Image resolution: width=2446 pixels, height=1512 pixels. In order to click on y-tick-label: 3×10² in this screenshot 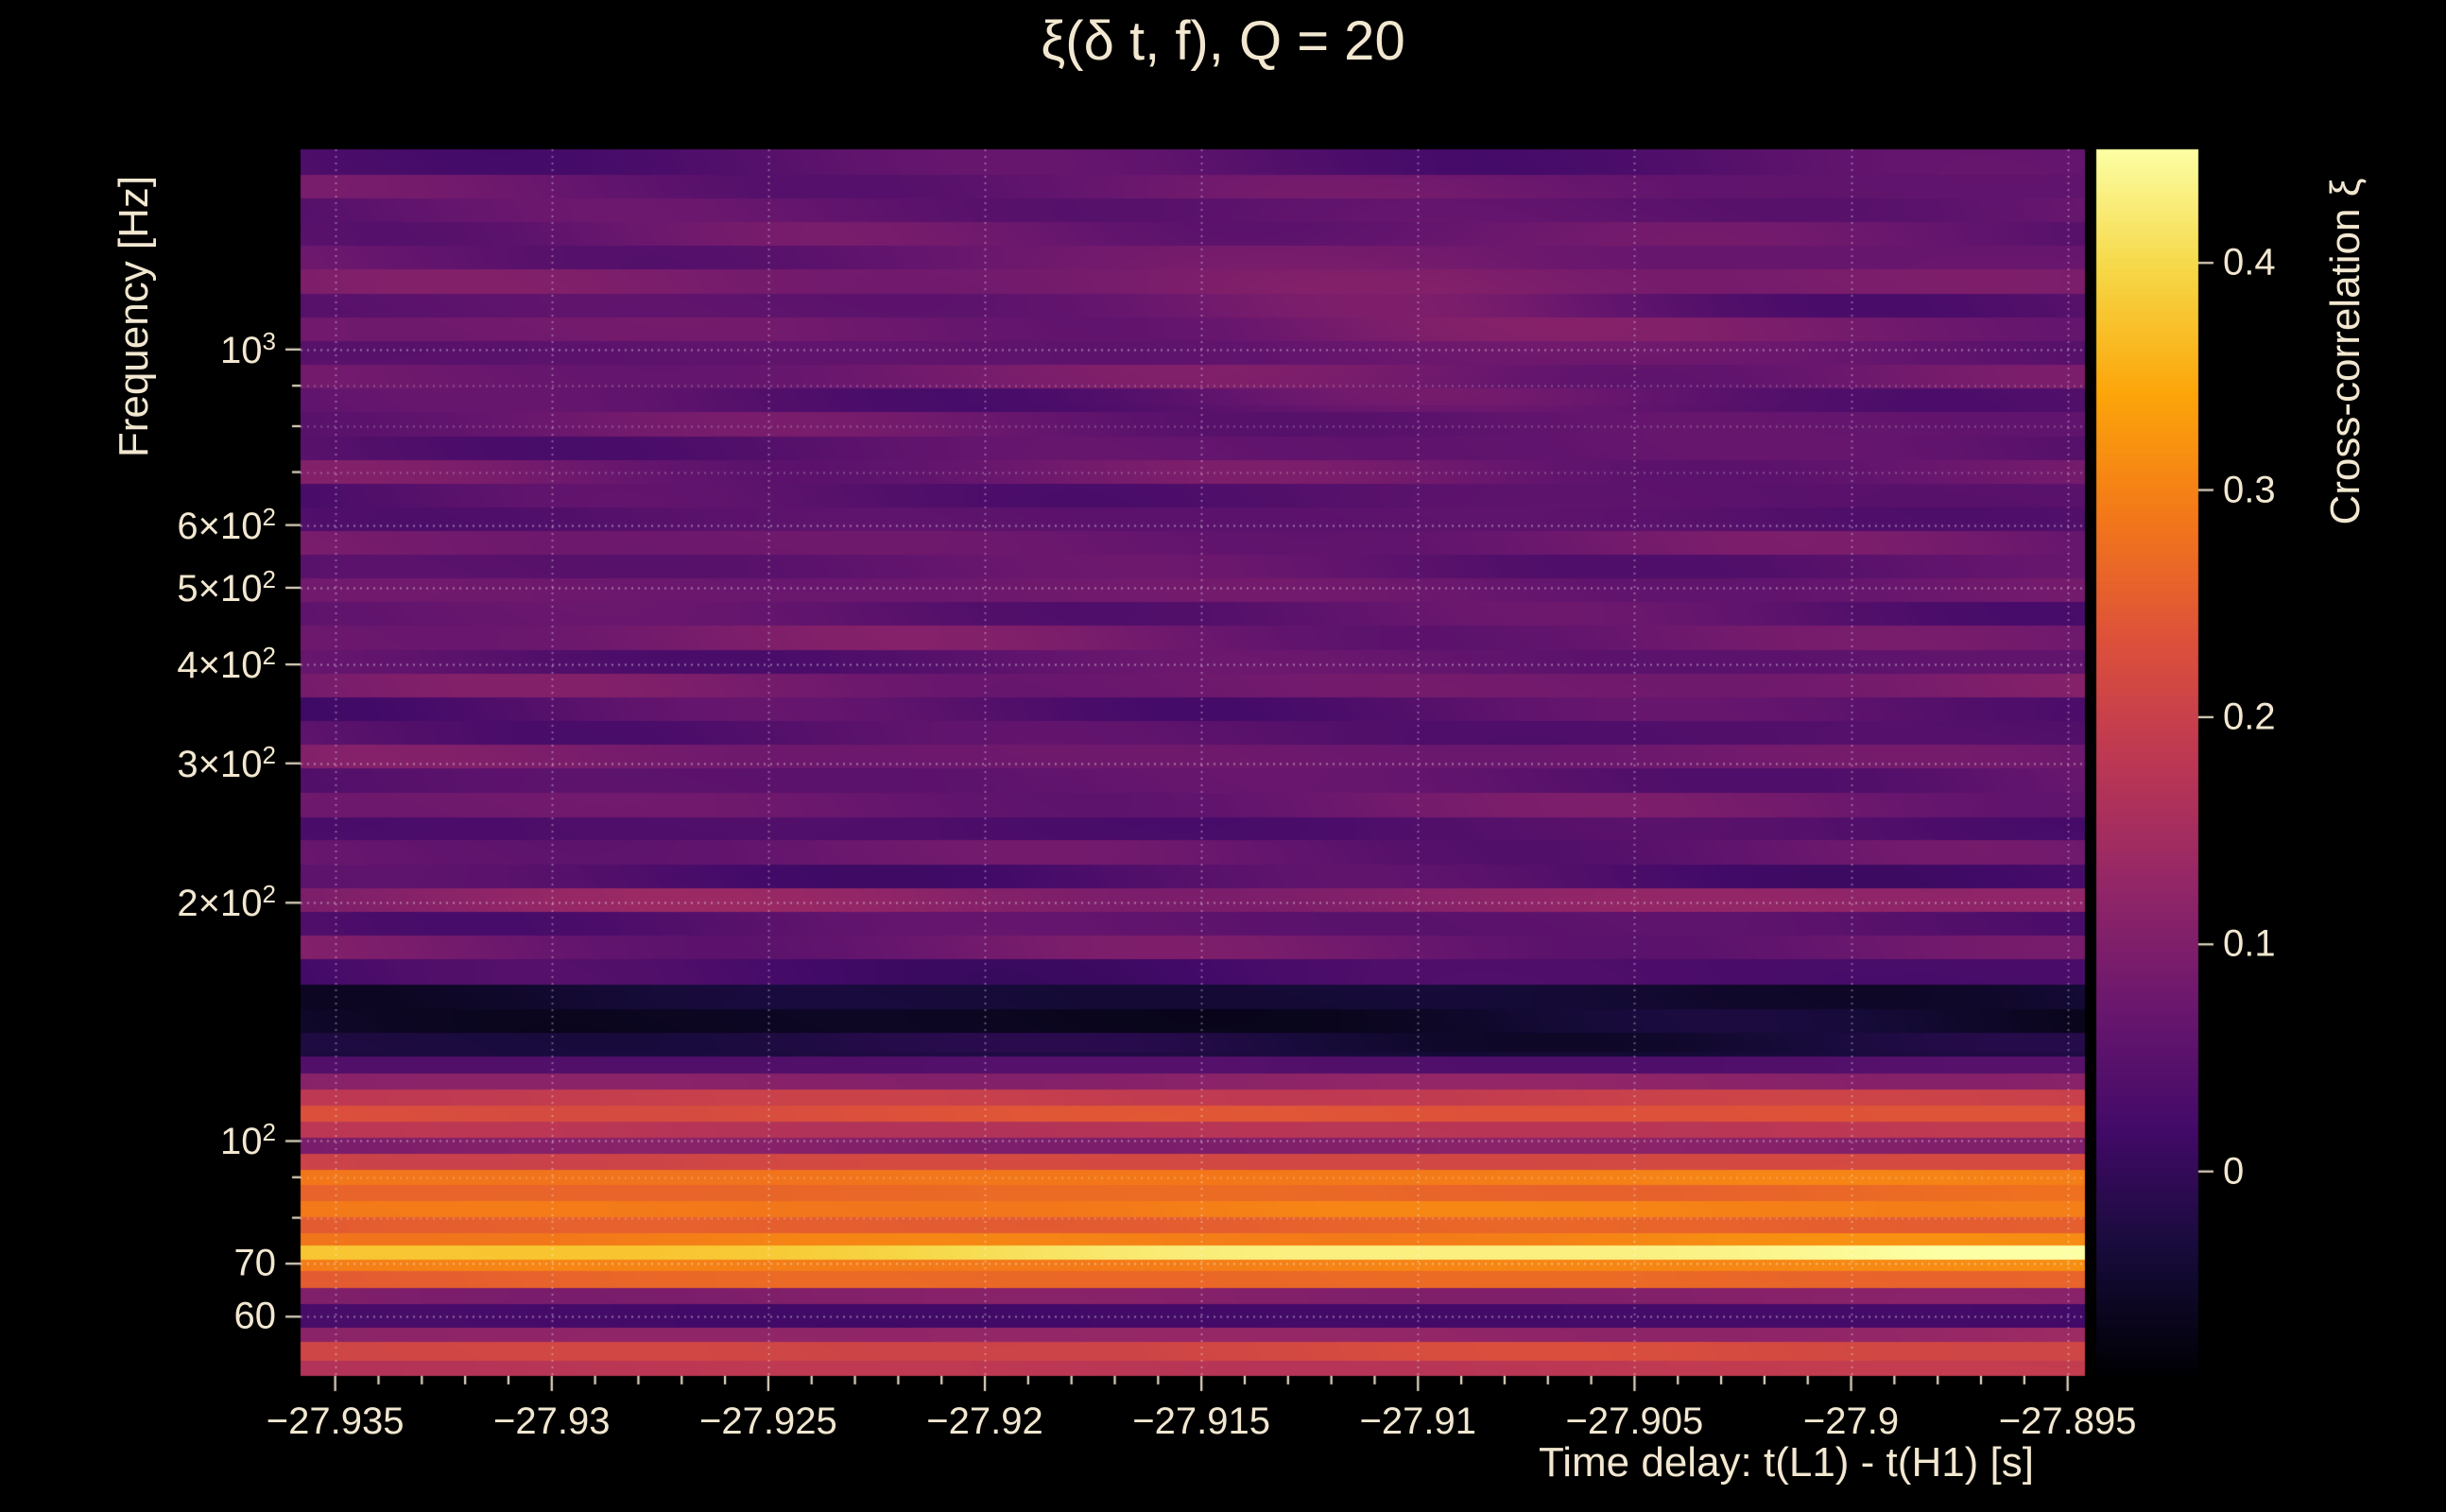, I will do `click(227, 762)`.